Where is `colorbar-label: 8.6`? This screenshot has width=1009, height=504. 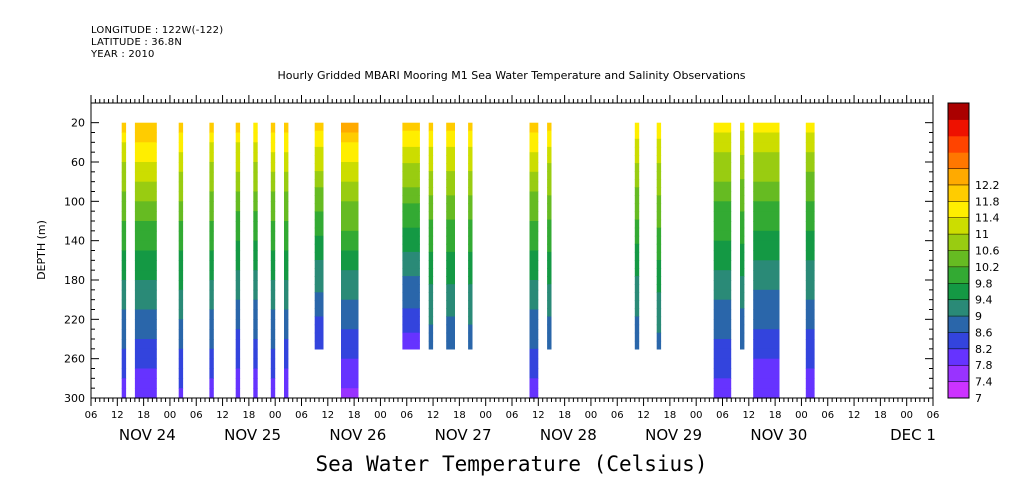 colorbar-label: 8.6 is located at coordinates (984, 332).